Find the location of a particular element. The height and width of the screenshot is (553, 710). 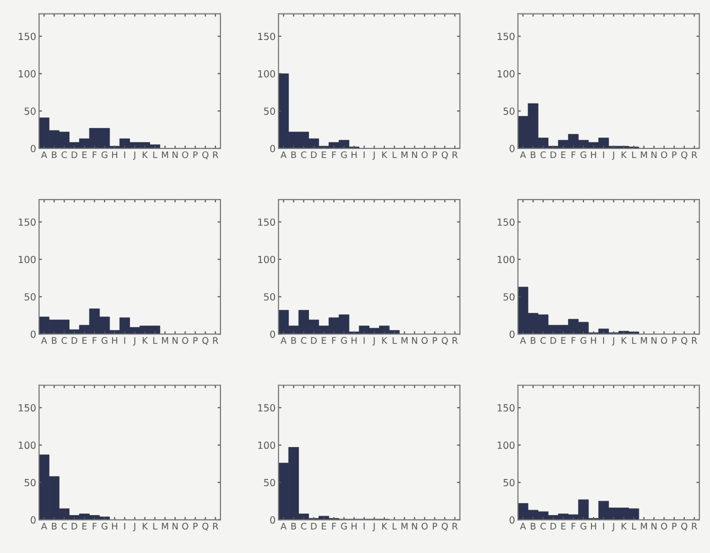

x-tick-label: A is located at coordinates (283, 154).